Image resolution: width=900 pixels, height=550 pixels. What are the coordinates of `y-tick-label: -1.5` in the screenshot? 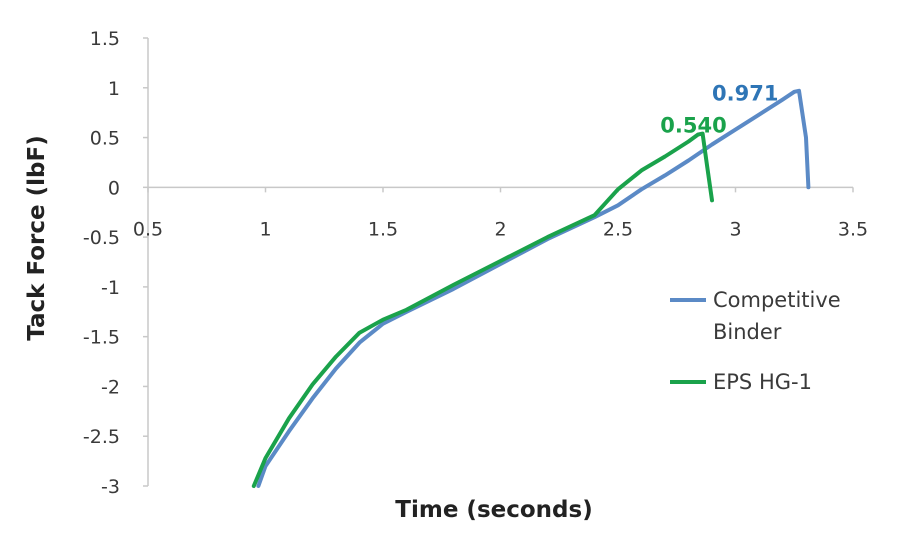 It's located at (101, 338).